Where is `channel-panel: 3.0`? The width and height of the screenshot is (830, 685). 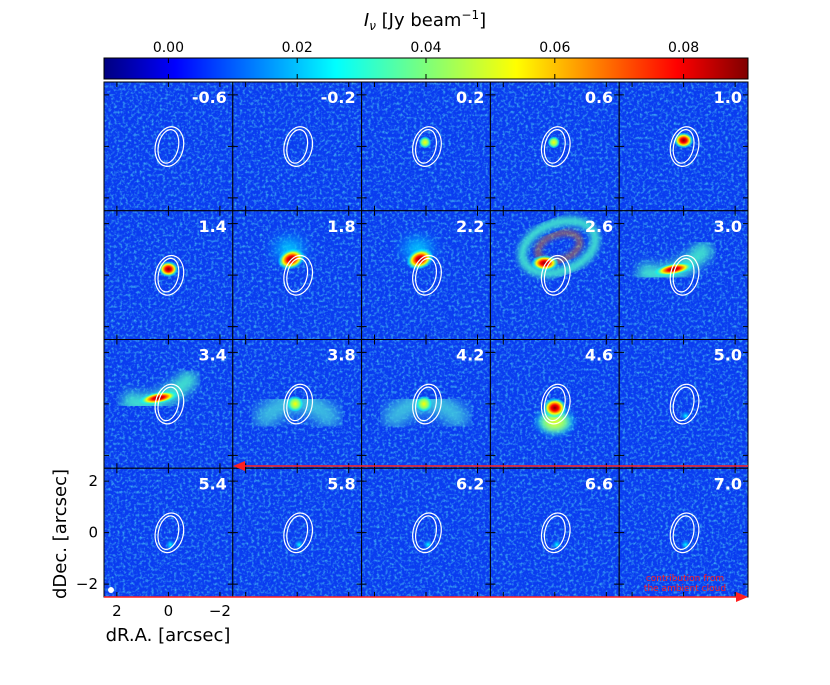 channel-panel: 3.0 is located at coordinates (683, 275).